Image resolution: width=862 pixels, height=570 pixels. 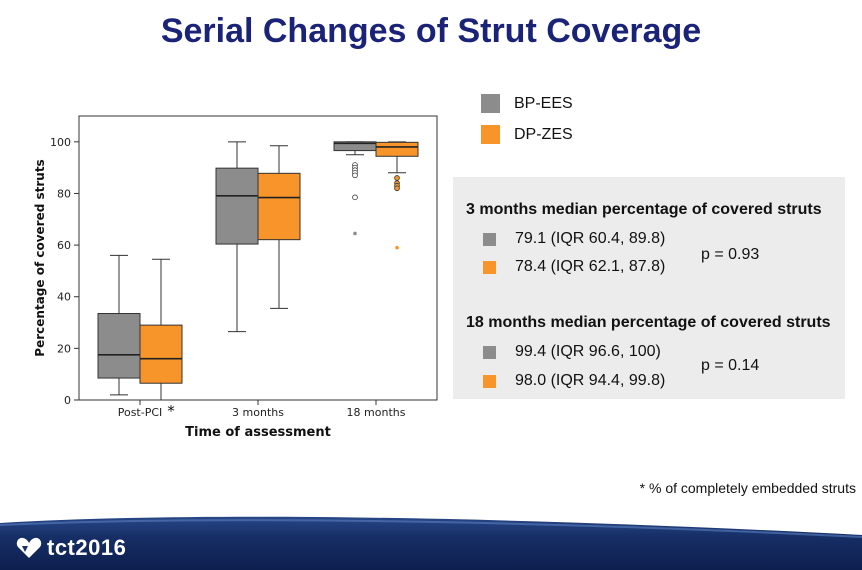 What do you see at coordinates (64, 193) in the screenshot?
I see `y-tick-label: 80` at bounding box center [64, 193].